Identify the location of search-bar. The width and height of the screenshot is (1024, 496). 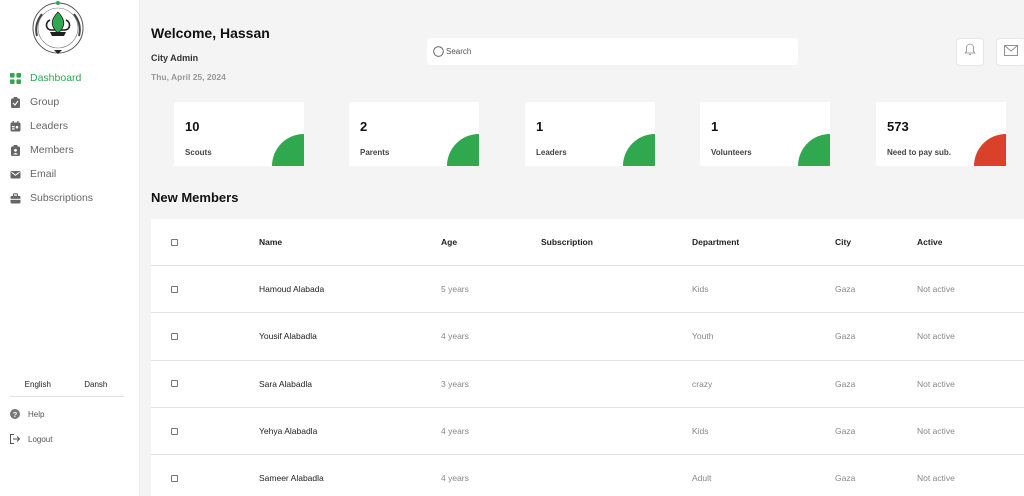
(612, 51).